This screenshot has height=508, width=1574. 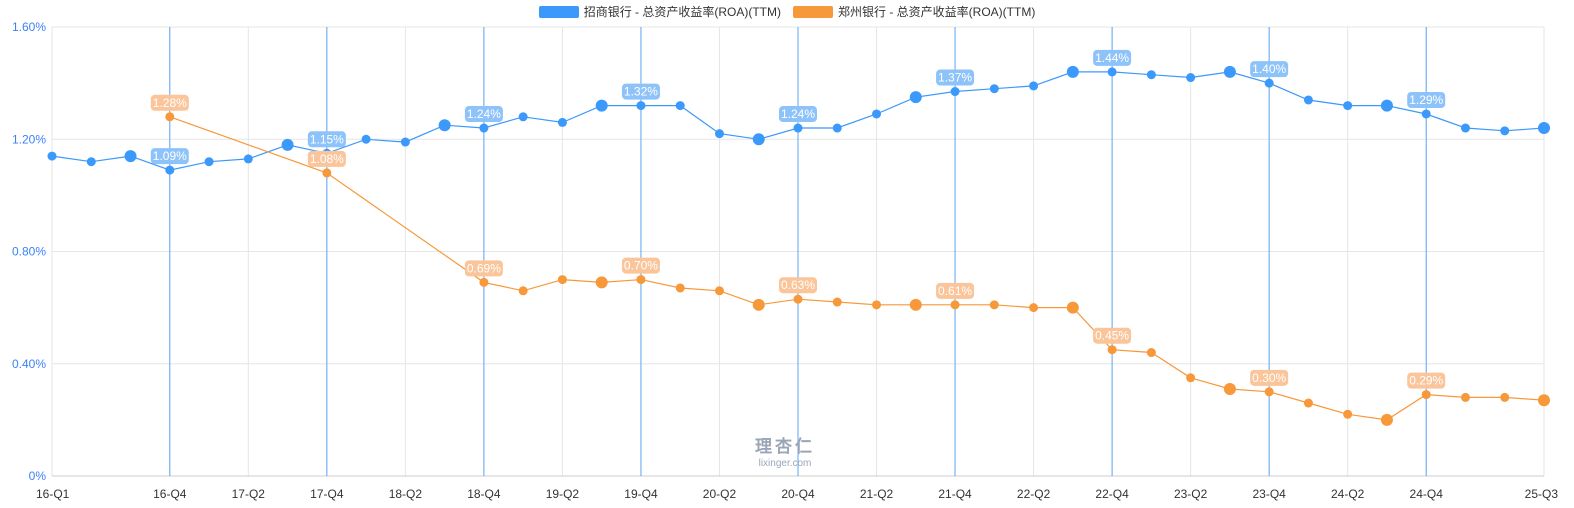 I want to click on x-tick-label: 23-Q2, so click(x=1191, y=494).